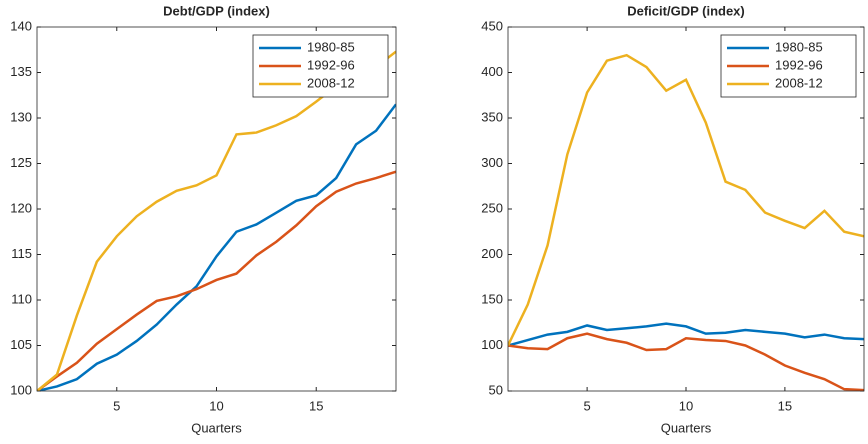 Image resolution: width=868 pixels, height=444 pixels. I want to click on legend-box, so click(320, 66).